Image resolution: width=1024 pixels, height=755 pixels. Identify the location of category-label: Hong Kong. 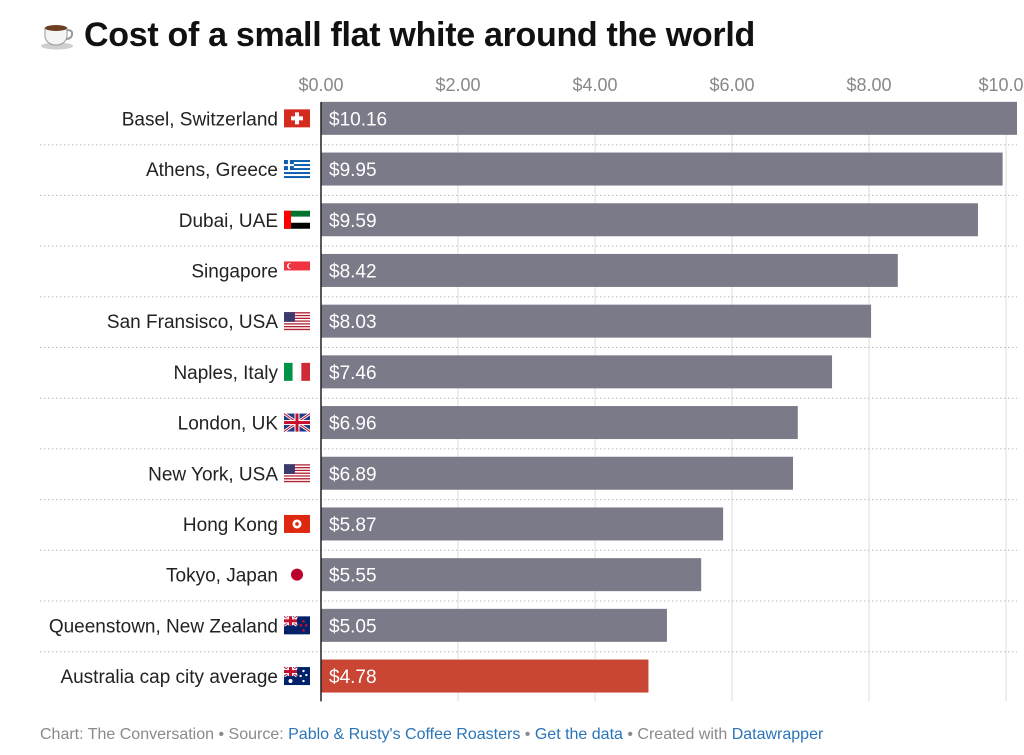
(230, 525).